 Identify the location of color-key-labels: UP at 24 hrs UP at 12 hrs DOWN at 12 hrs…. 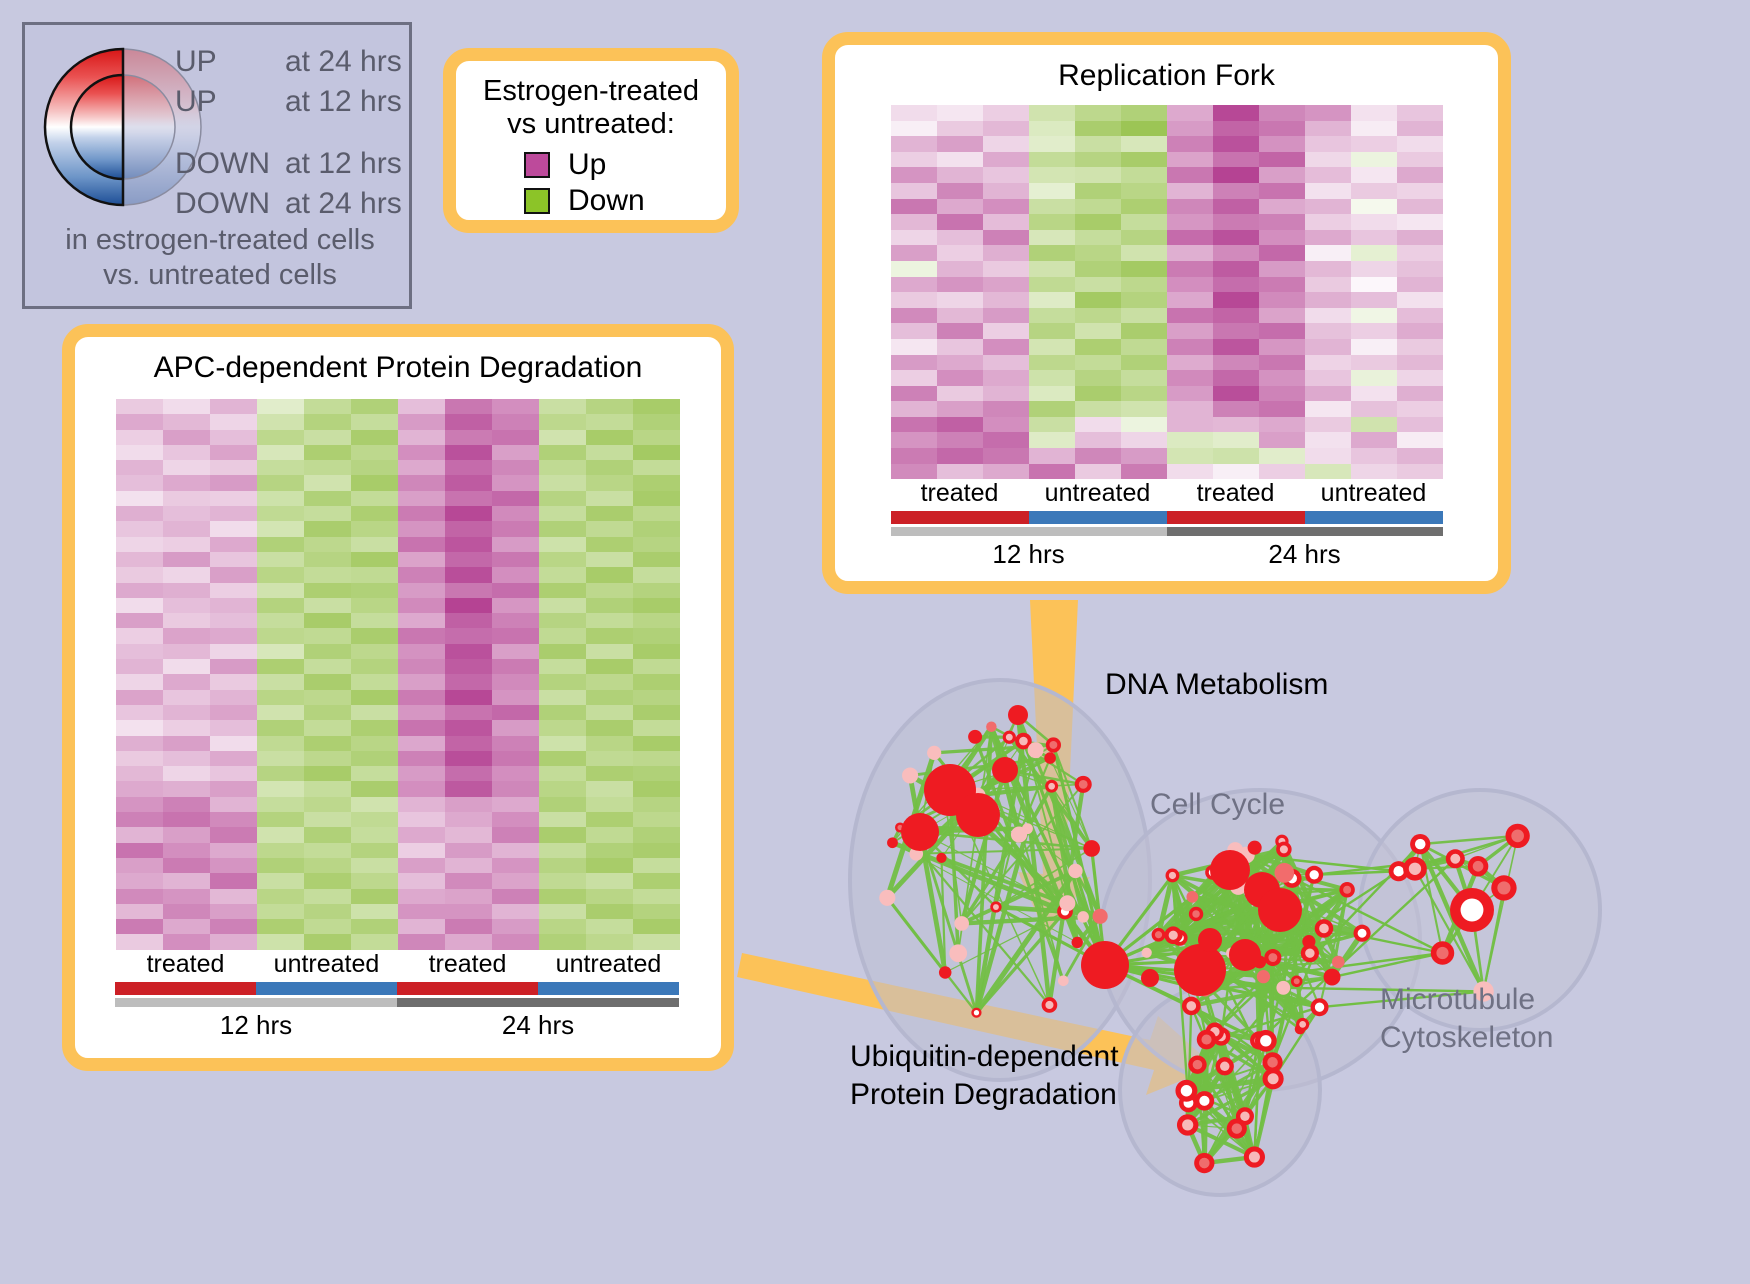
(294, 136).